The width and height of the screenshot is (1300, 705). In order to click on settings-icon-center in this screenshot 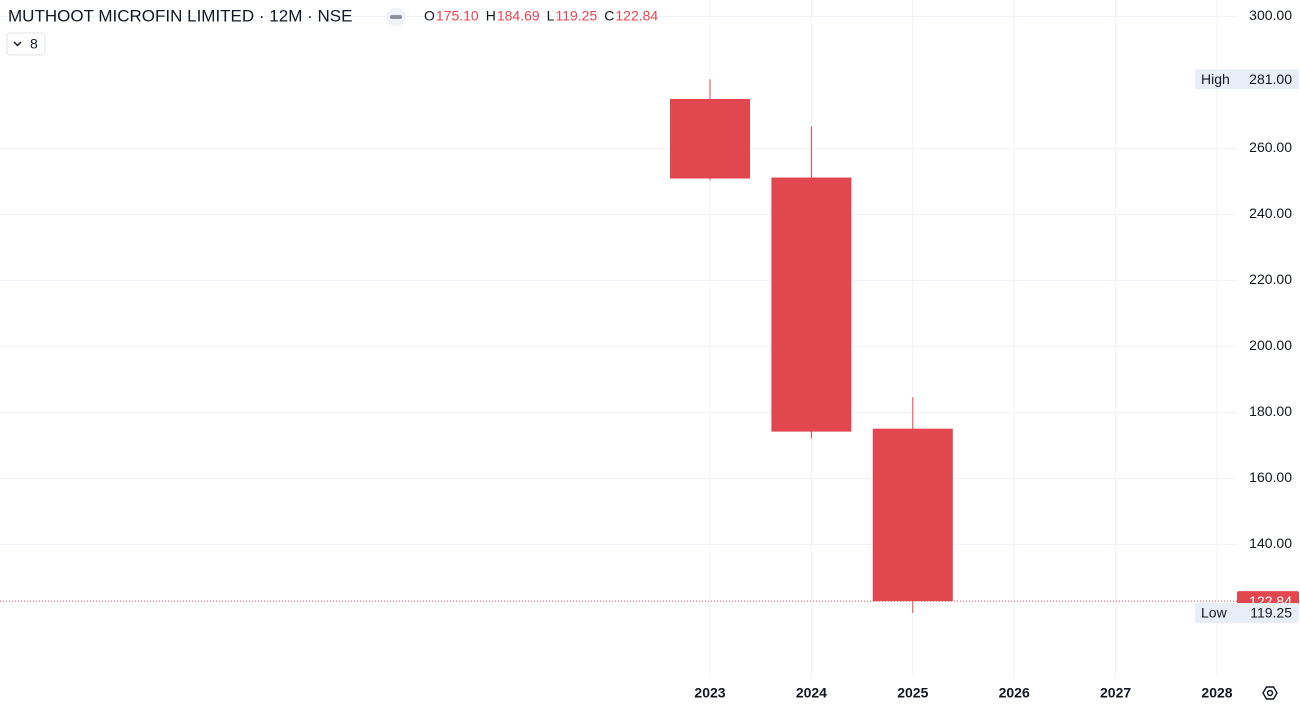, I will do `click(1270, 693)`.